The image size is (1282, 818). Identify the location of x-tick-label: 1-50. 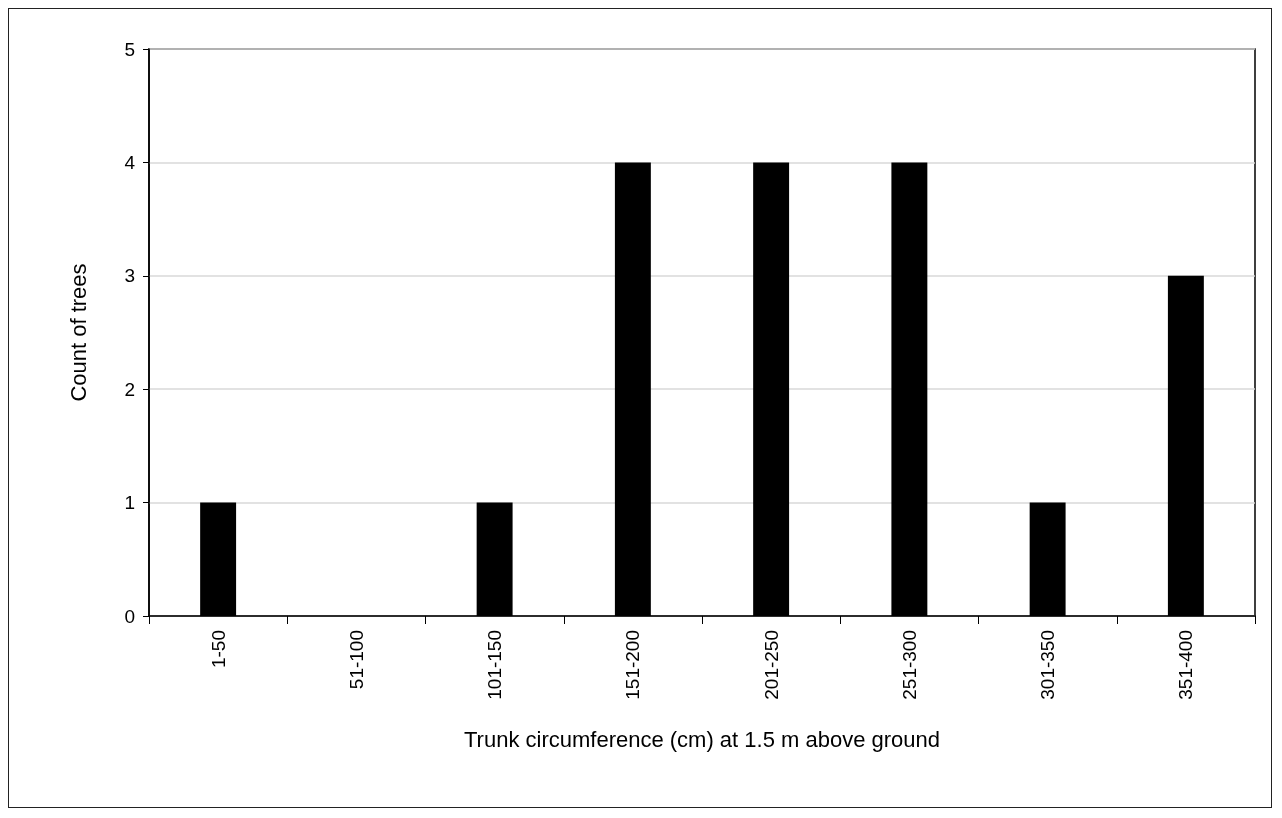
(218, 649).